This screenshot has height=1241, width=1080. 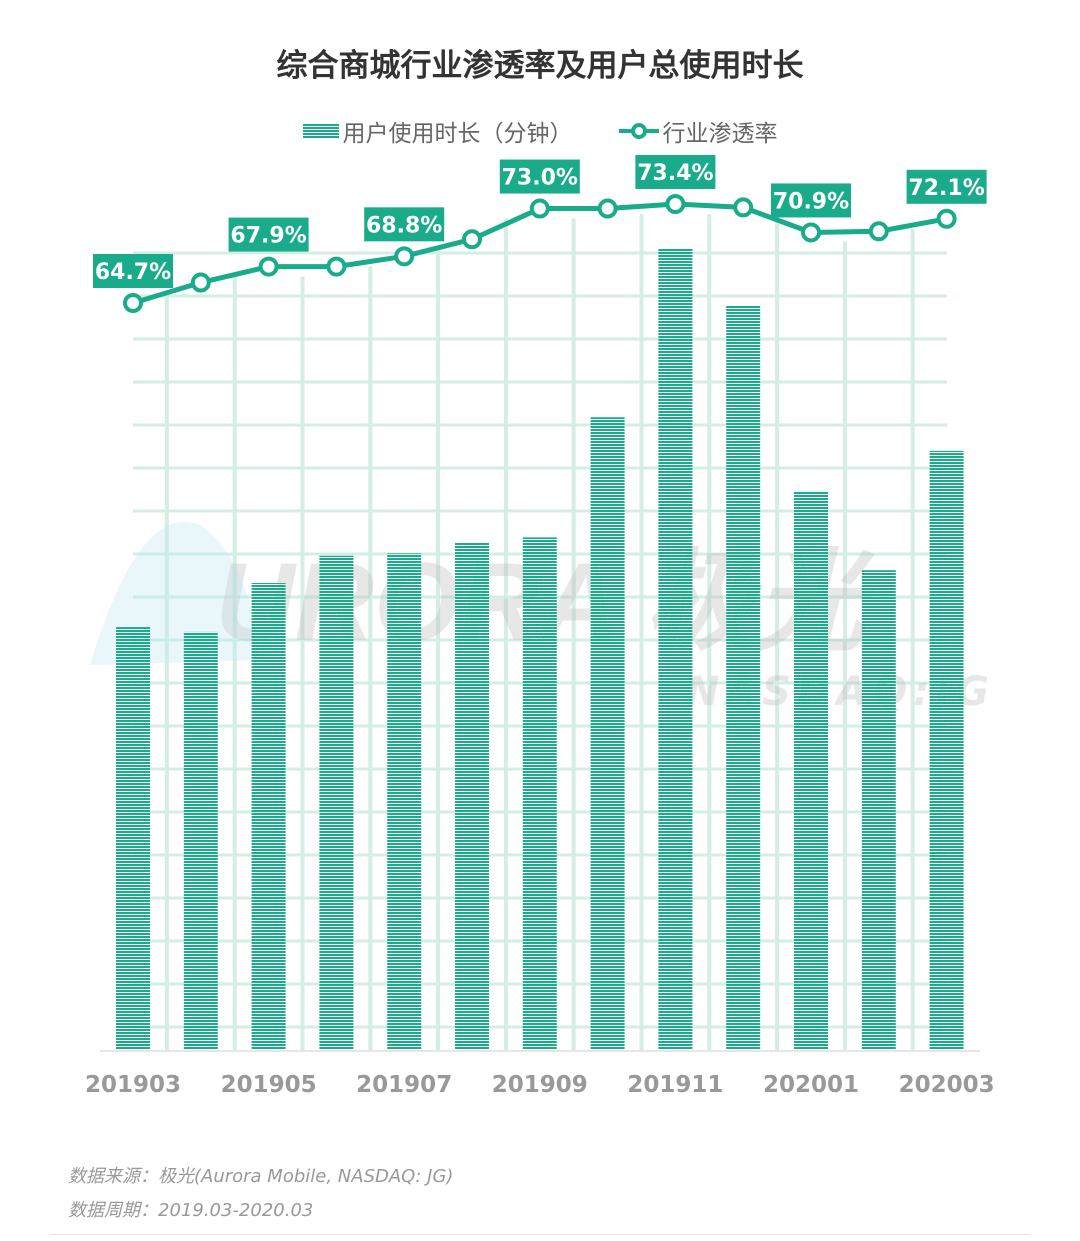 What do you see at coordinates (404, 1085) in the screenshot?
I see `x-tick-label: 201907` at bounding box center [404, 1085].